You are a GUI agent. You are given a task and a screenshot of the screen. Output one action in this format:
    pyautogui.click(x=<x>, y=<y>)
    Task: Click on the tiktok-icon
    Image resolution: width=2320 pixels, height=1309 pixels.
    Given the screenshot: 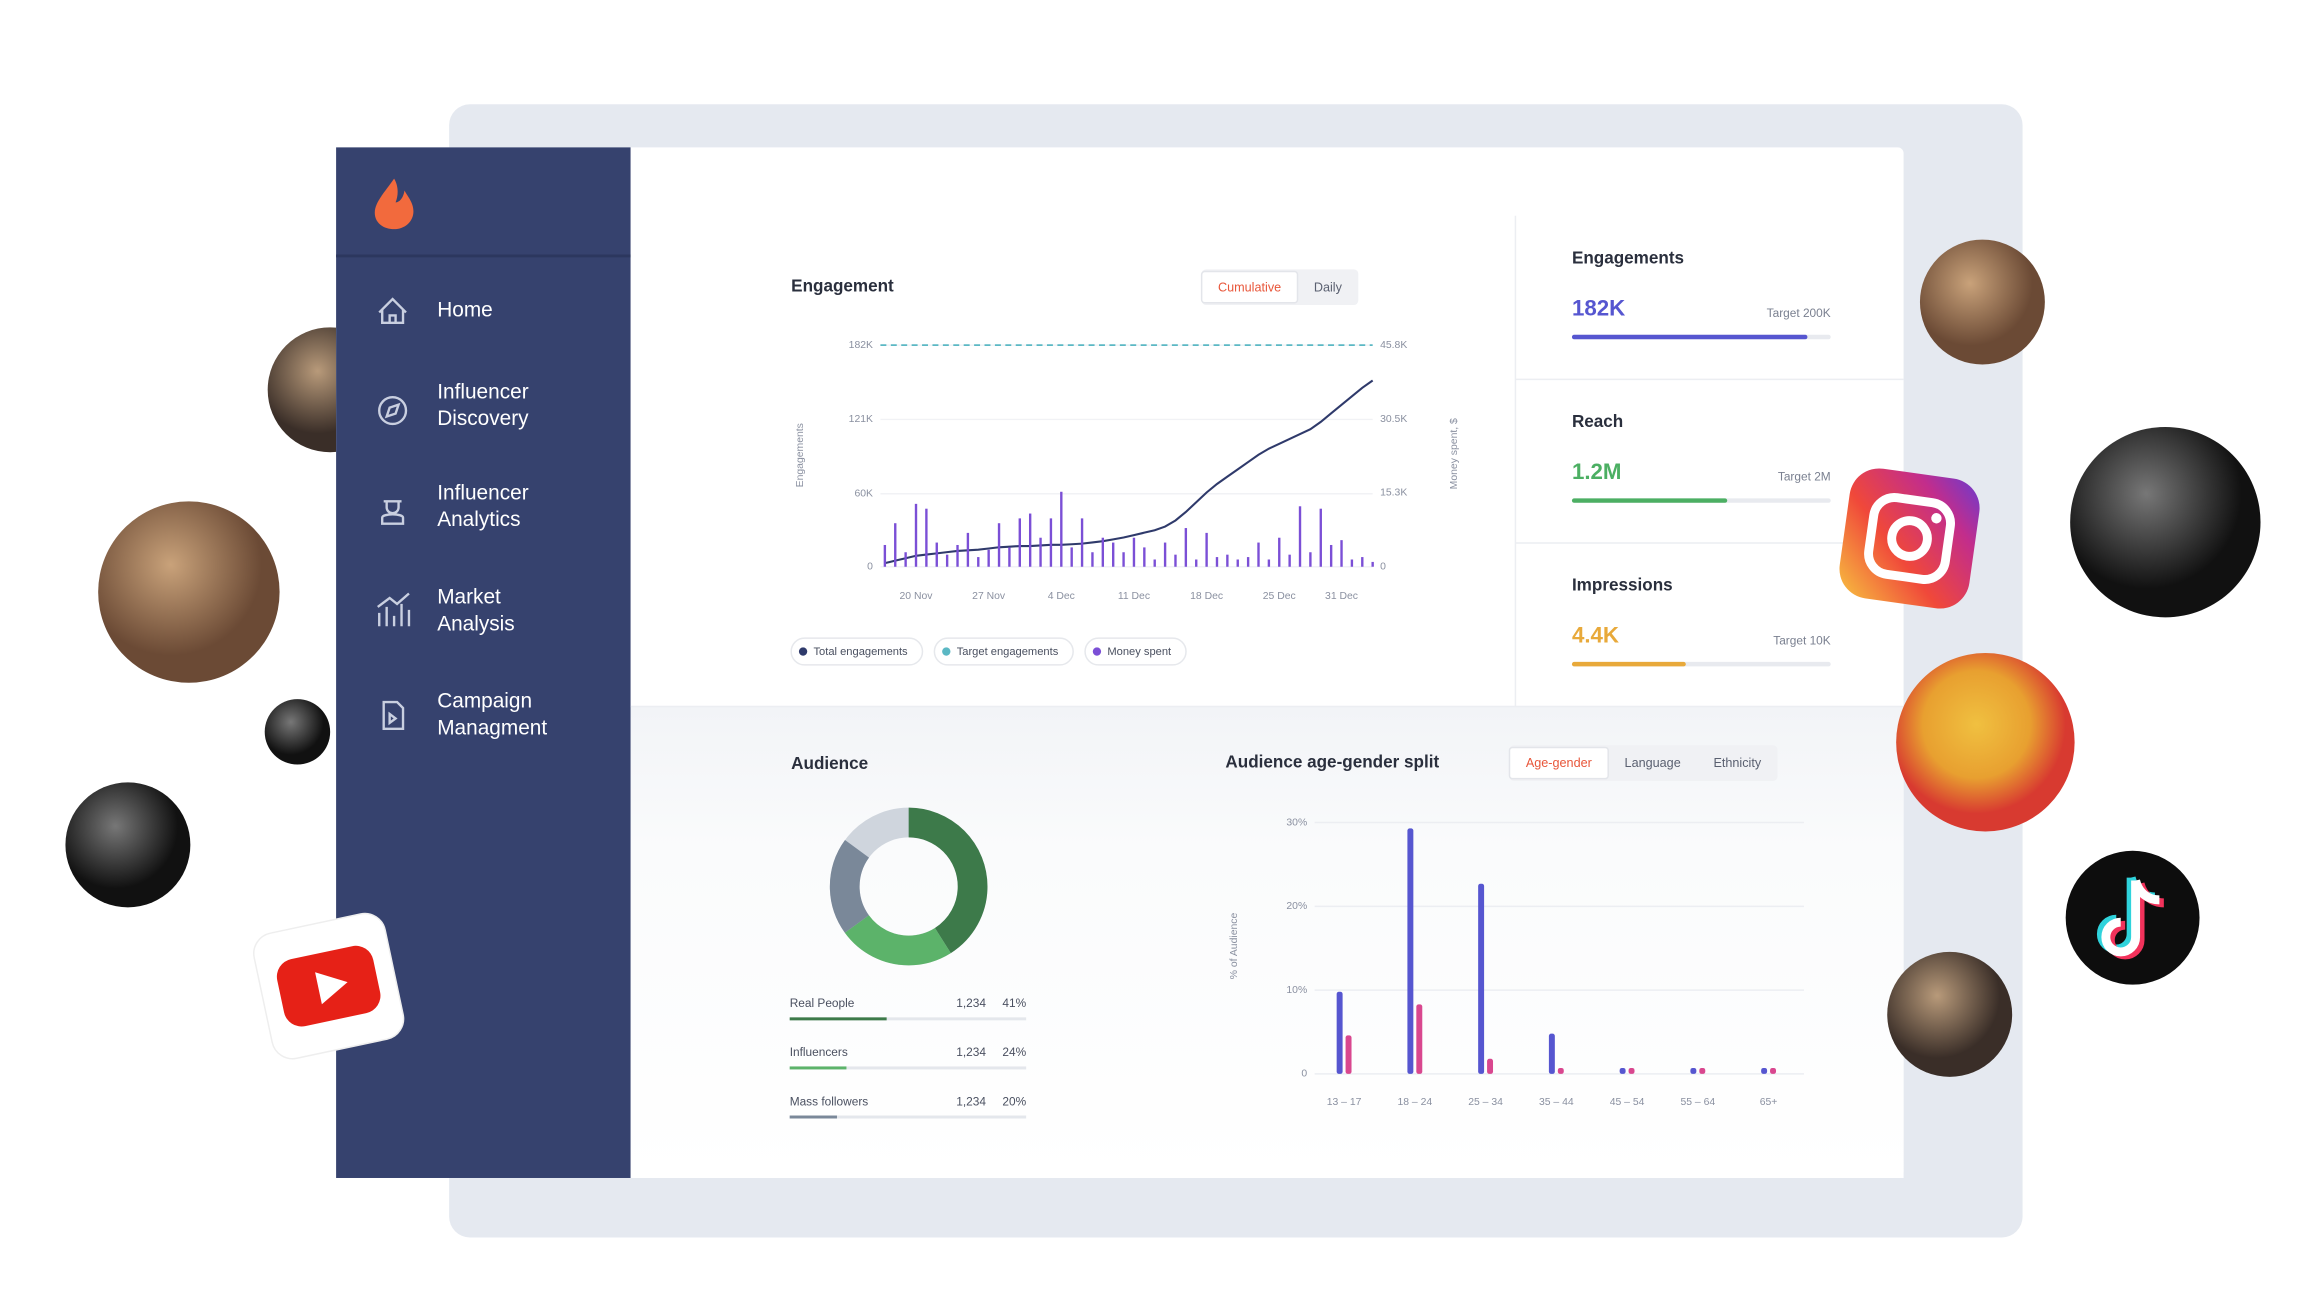 What is the action you would take?
    pyautogui.click(x=2132, y=917)
    